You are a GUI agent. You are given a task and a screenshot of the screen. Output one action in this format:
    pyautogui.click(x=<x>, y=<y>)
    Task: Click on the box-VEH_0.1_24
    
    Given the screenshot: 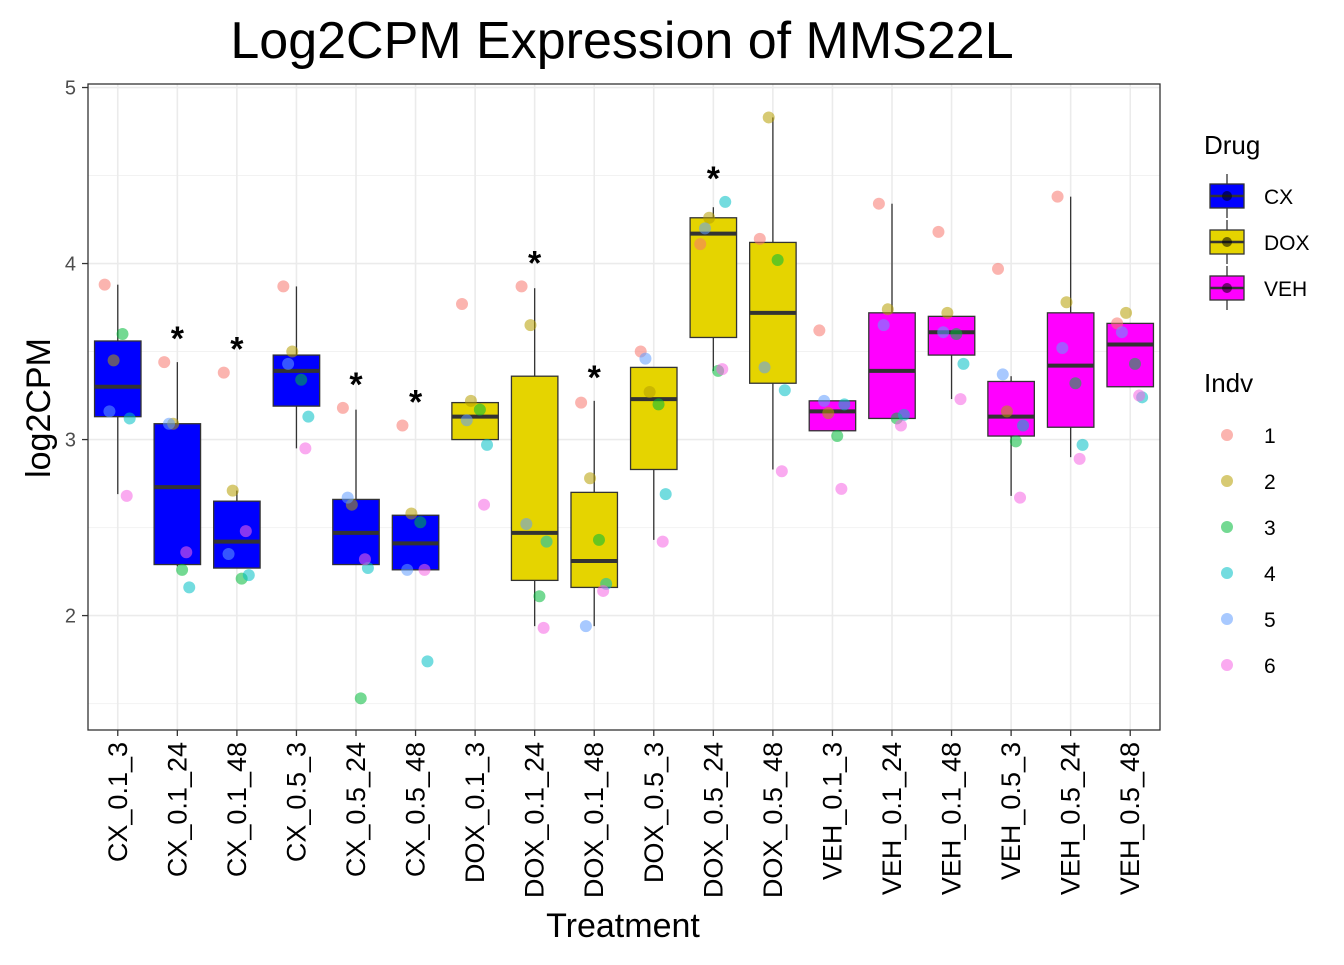 What is the action you would take?
    pyautogui.click(x=892, y=366)
    